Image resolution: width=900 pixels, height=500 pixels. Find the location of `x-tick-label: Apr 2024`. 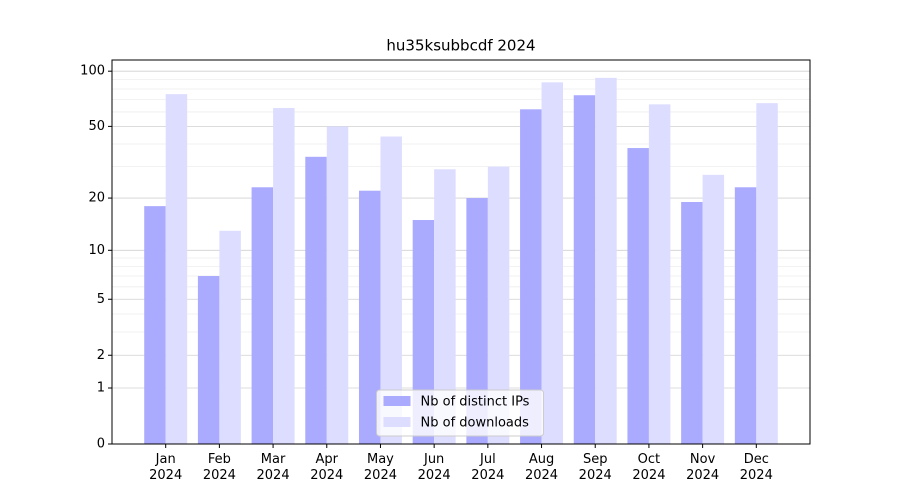

x-tick-label: Apr 2024 is located at coordinates (327, 467).